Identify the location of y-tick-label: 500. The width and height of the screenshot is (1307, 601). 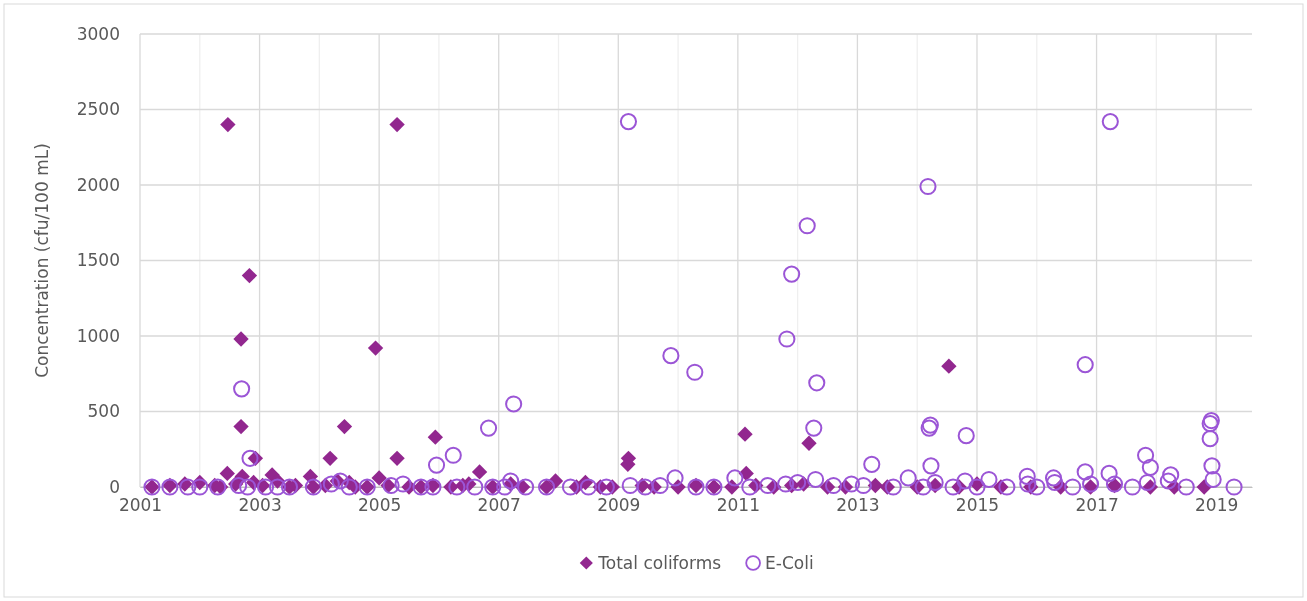
(103, 411).